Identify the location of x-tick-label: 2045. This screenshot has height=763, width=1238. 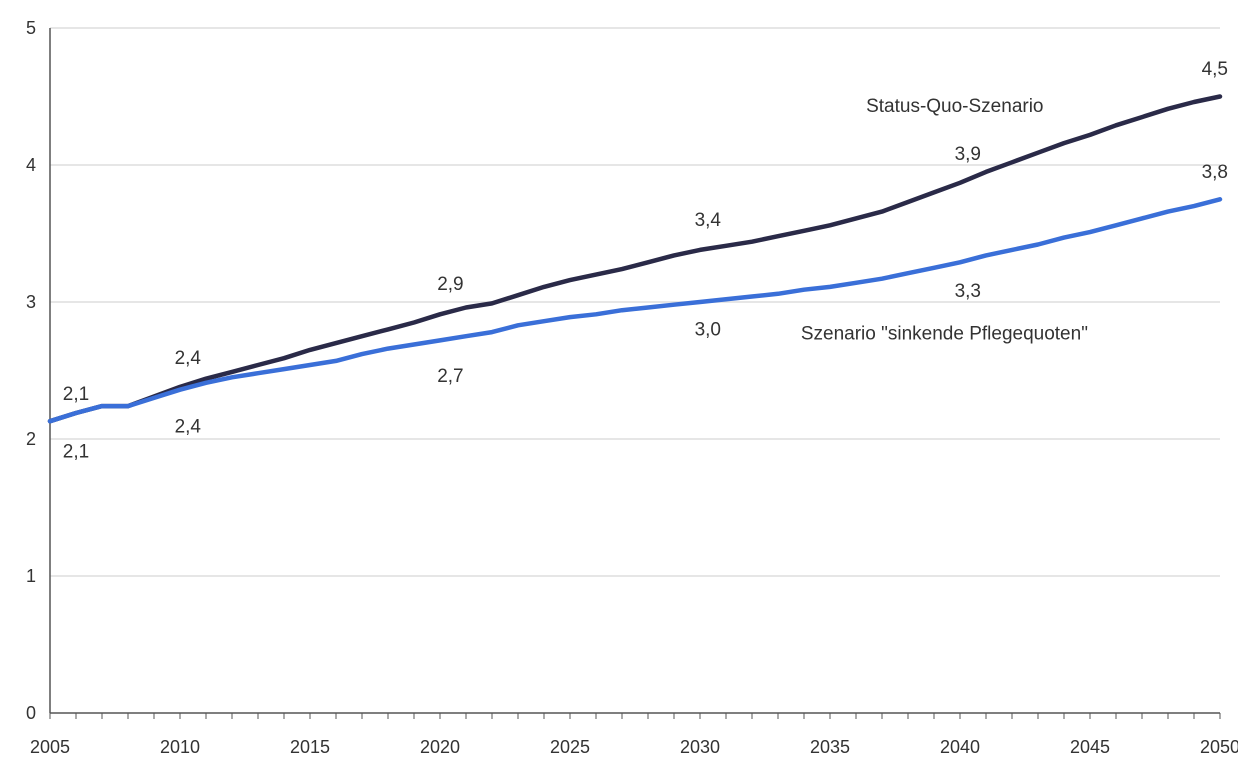
(1090, 747).